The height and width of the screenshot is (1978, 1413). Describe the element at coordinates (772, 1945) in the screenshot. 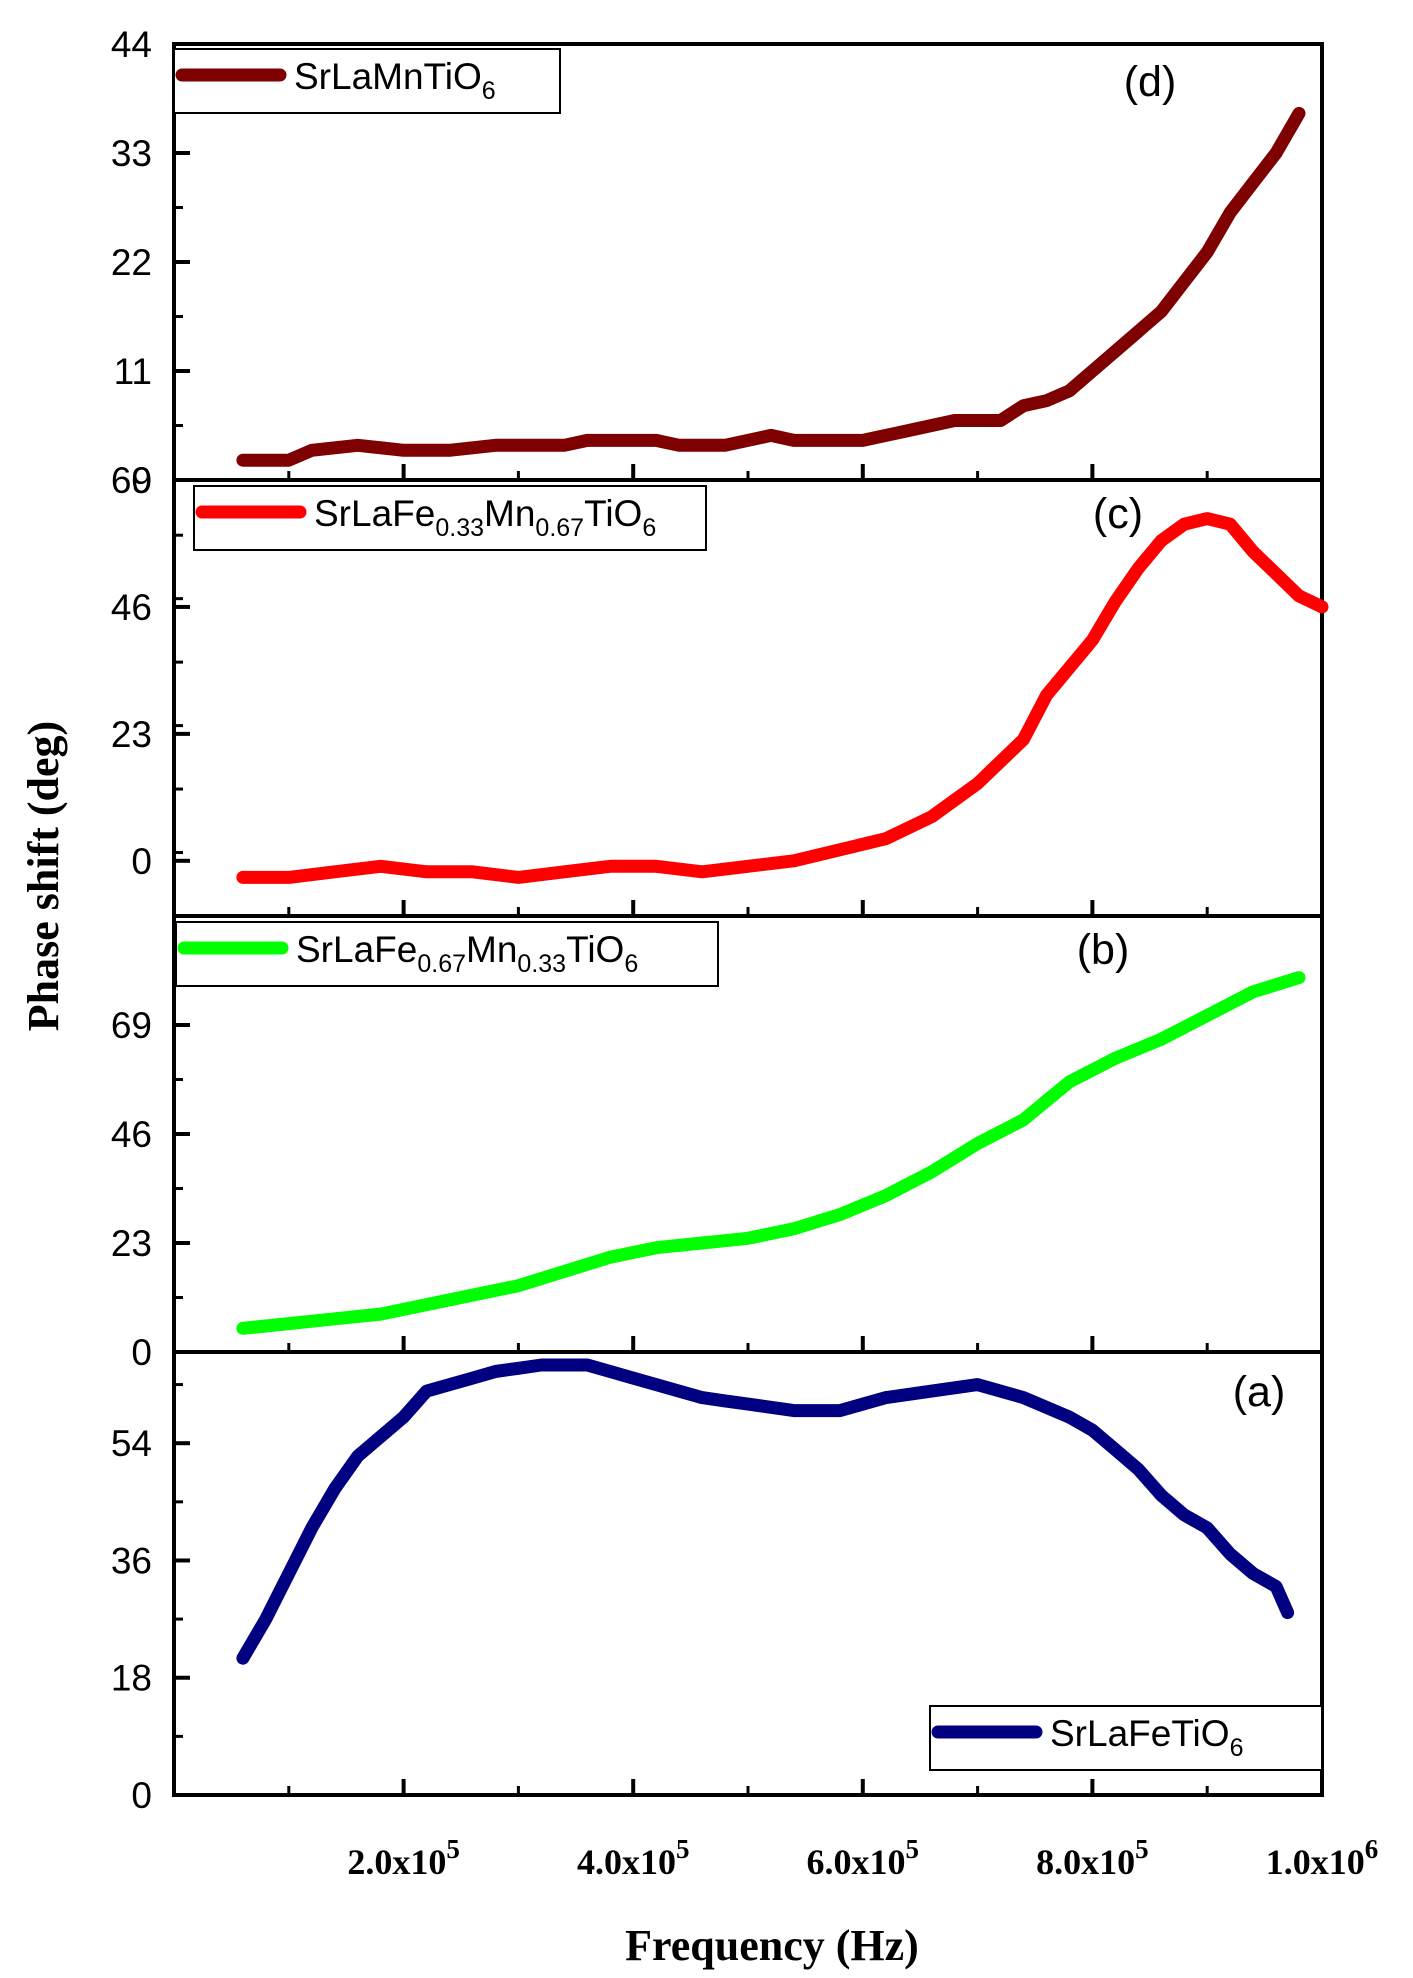

I see `x-axis-title: Frequency (Hz)` at that location.